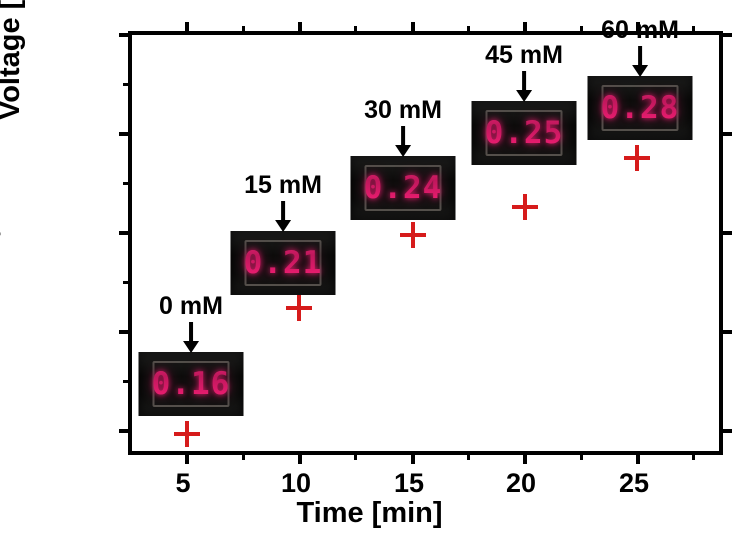  I want to click on annotation-30mM: 30 mM, so click(403, 127).